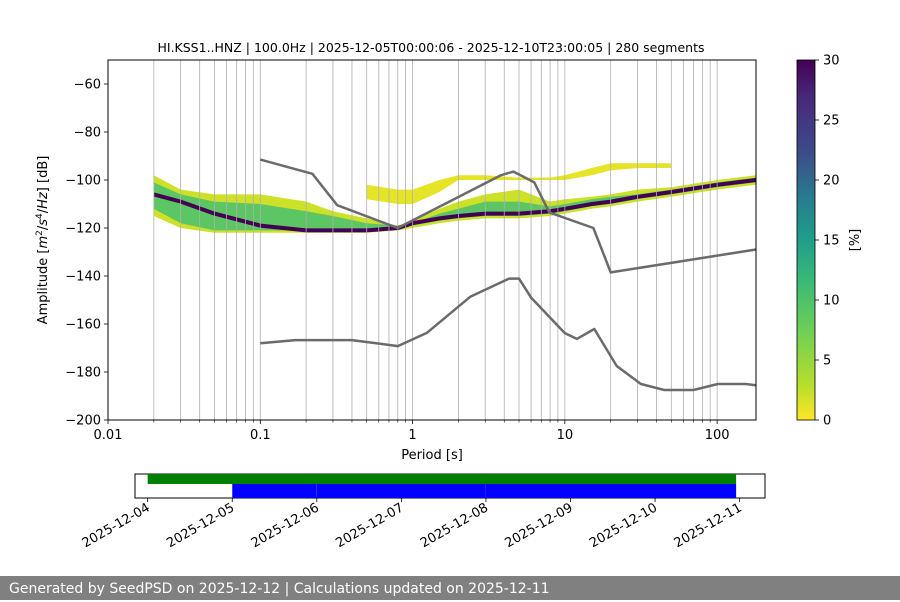 The image size is (900, 602). Describe the element at coordinates (116, 525) in the screenshot. I see `timeline-tick-label: 2025-12-04` at that location.